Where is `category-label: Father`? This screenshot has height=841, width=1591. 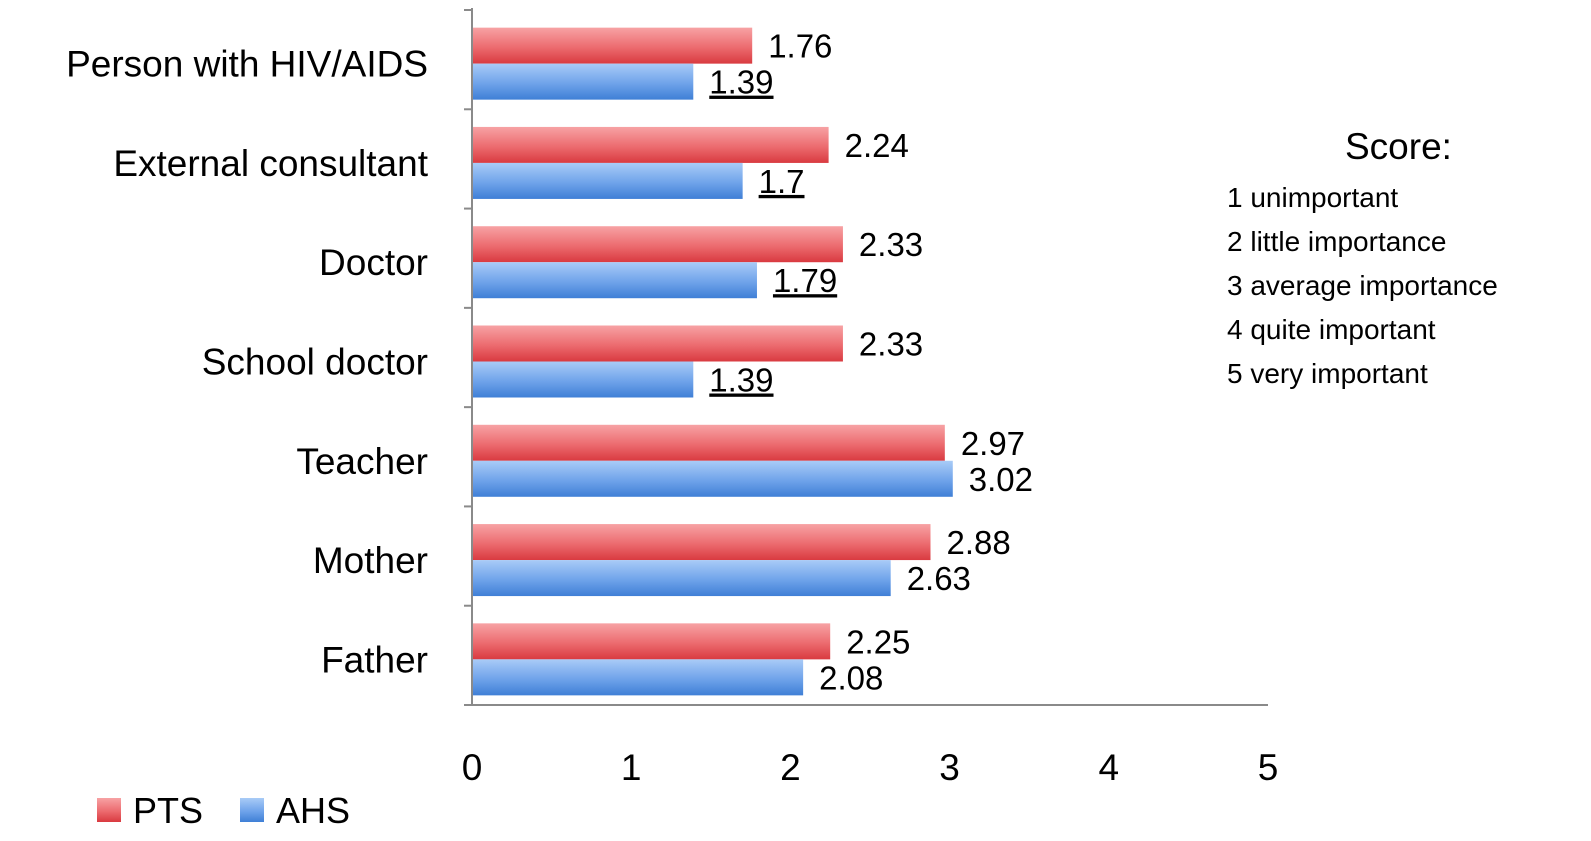
category-label: Father is located at coordinates (374, 659).